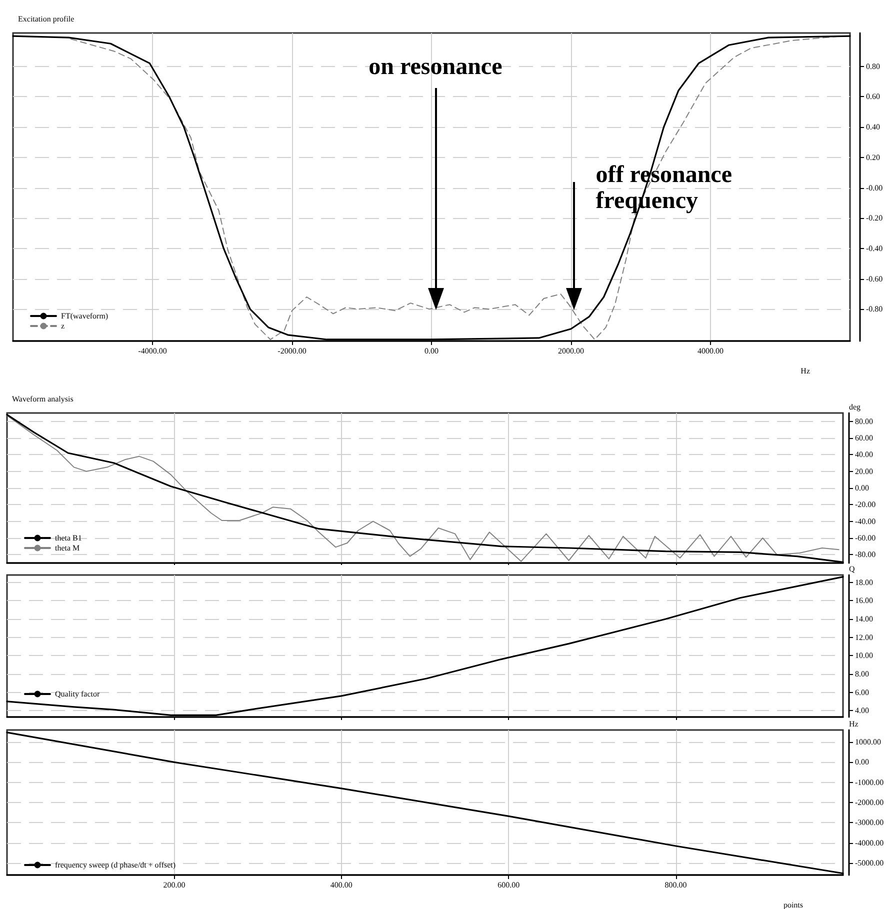 This screenshot has height=909, width=892. Describe the element at coordinates (77, 694) in the screenshot. I see `legend-label: Quality factor` at that location.